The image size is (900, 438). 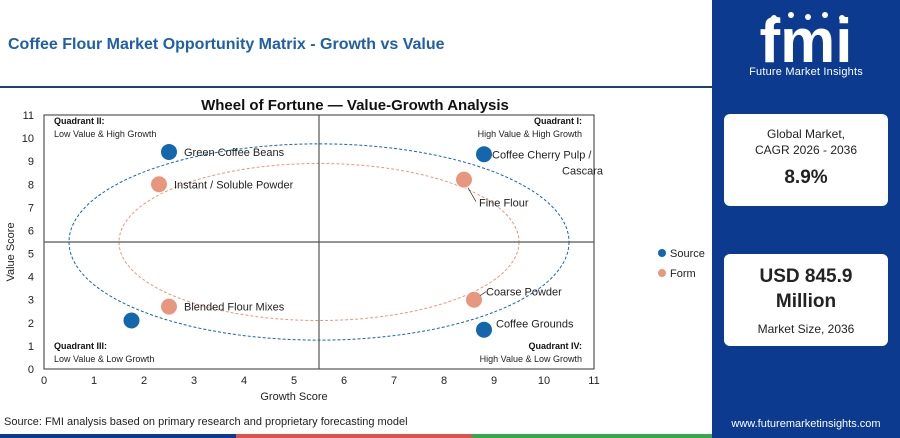 I want to click on data-label: Coffee Cherry Pulp /, so click(x=542, y=155).